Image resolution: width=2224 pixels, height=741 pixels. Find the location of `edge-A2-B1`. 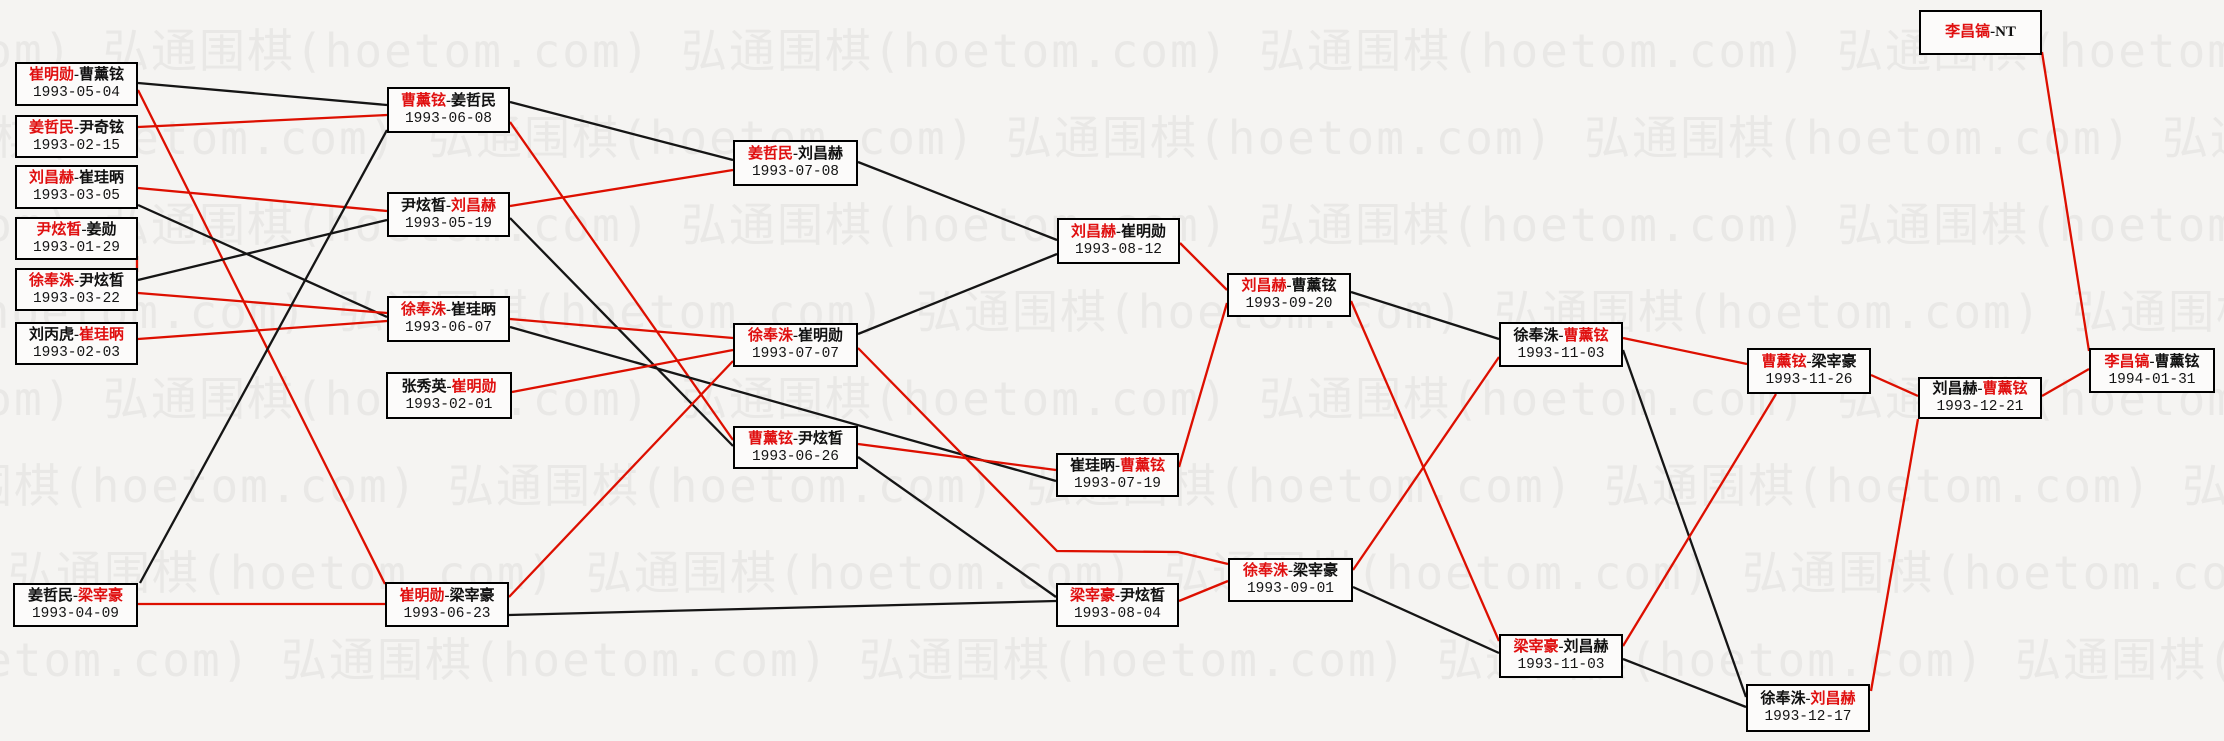

edge-A2-B1 is located at coordinates (262, 121).